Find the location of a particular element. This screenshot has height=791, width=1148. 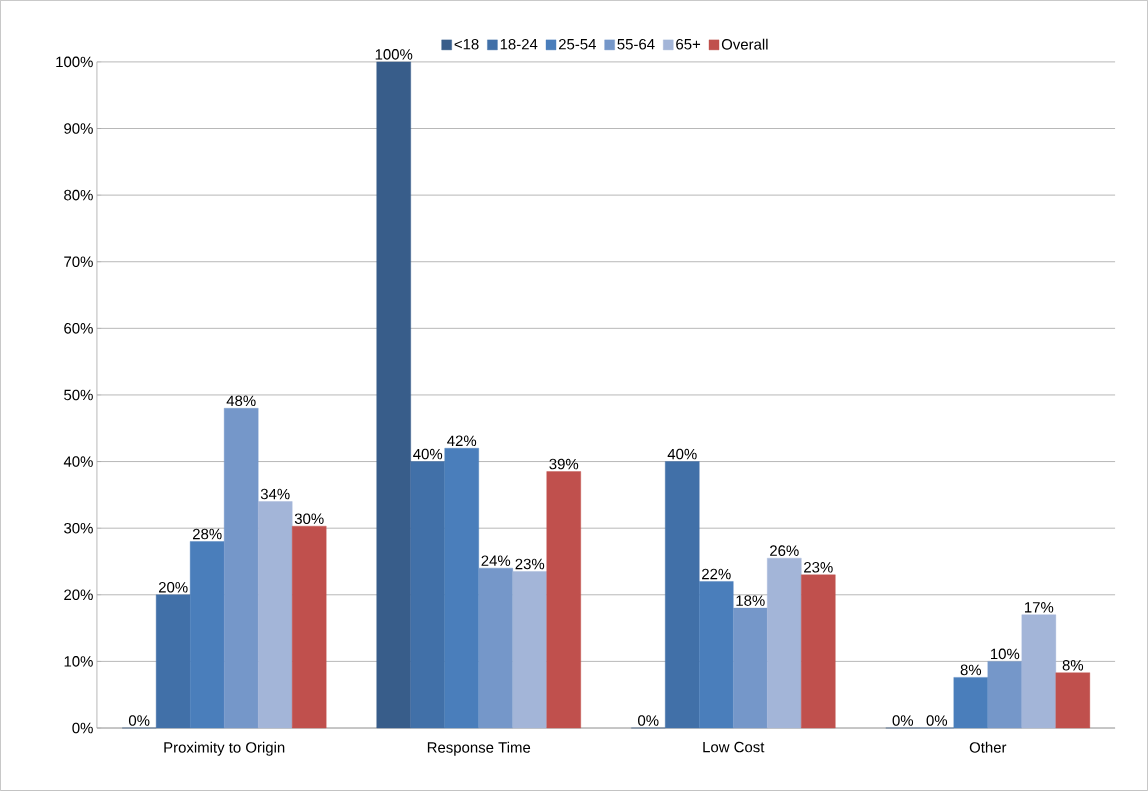

y-tick-label: 0% is located at coordinates (82, 728).